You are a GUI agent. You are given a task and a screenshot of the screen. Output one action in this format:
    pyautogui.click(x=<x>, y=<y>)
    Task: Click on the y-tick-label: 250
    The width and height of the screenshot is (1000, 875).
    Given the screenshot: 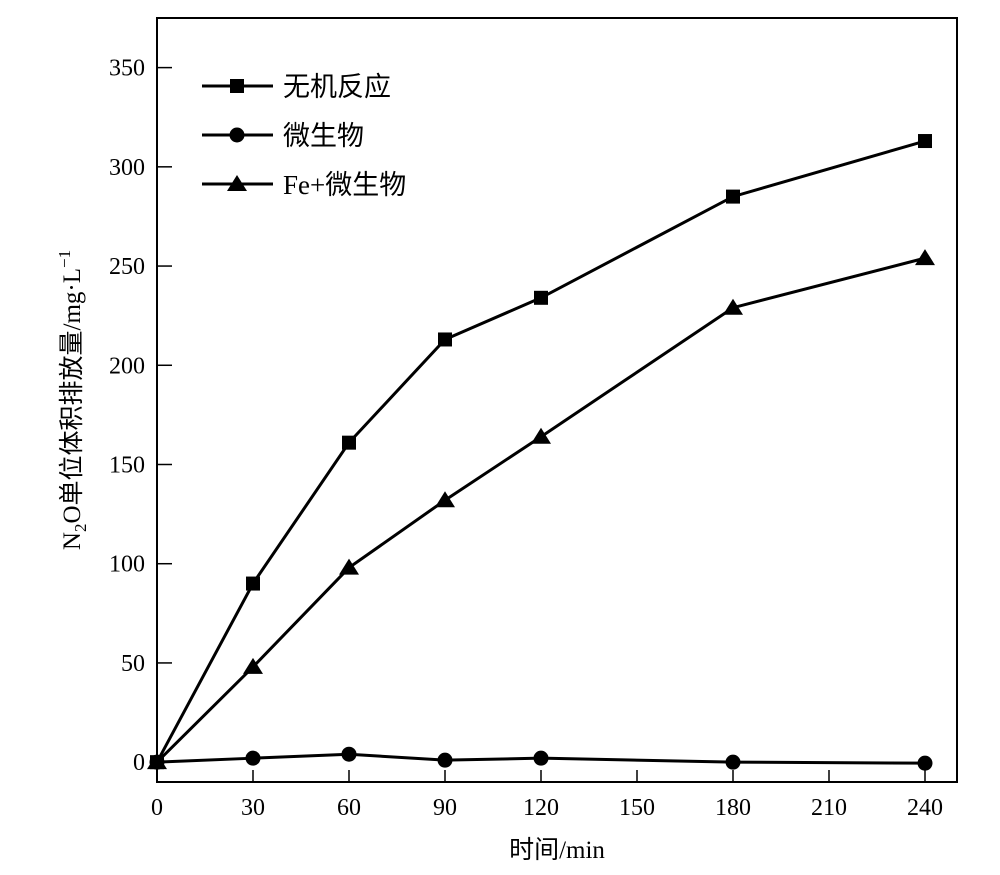 What is the action you would take?
    pyautogui.click(x=127, y=267)
    